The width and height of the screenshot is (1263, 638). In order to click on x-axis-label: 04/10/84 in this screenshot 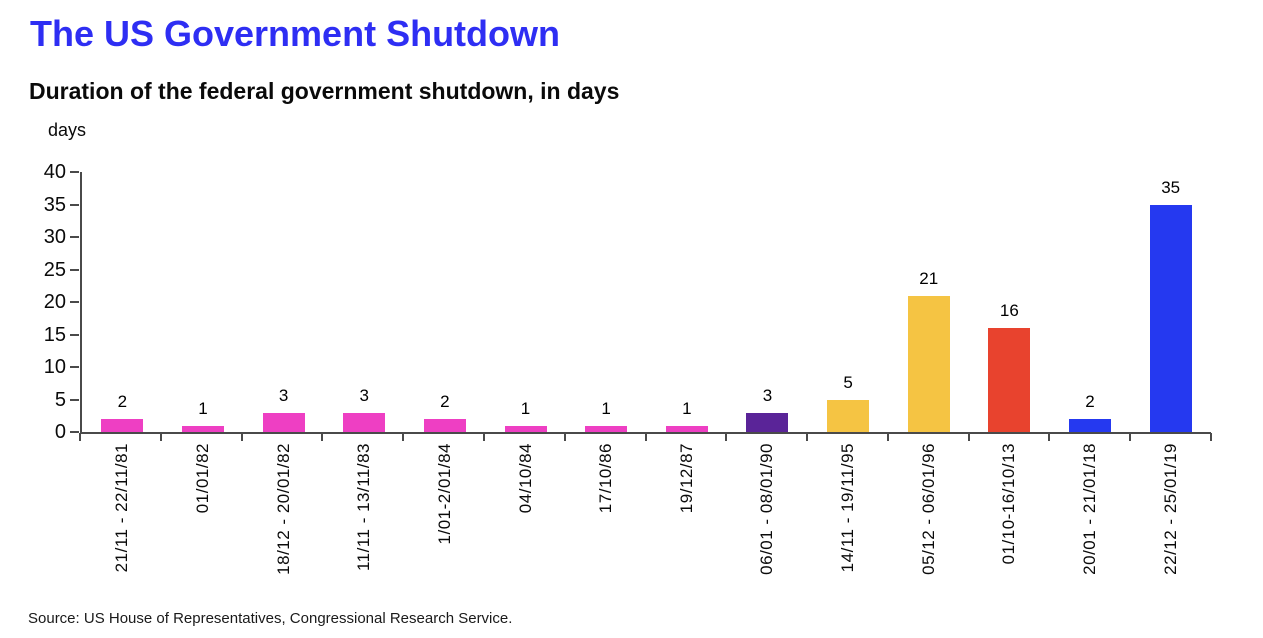, I will do `click(525, 478)`.